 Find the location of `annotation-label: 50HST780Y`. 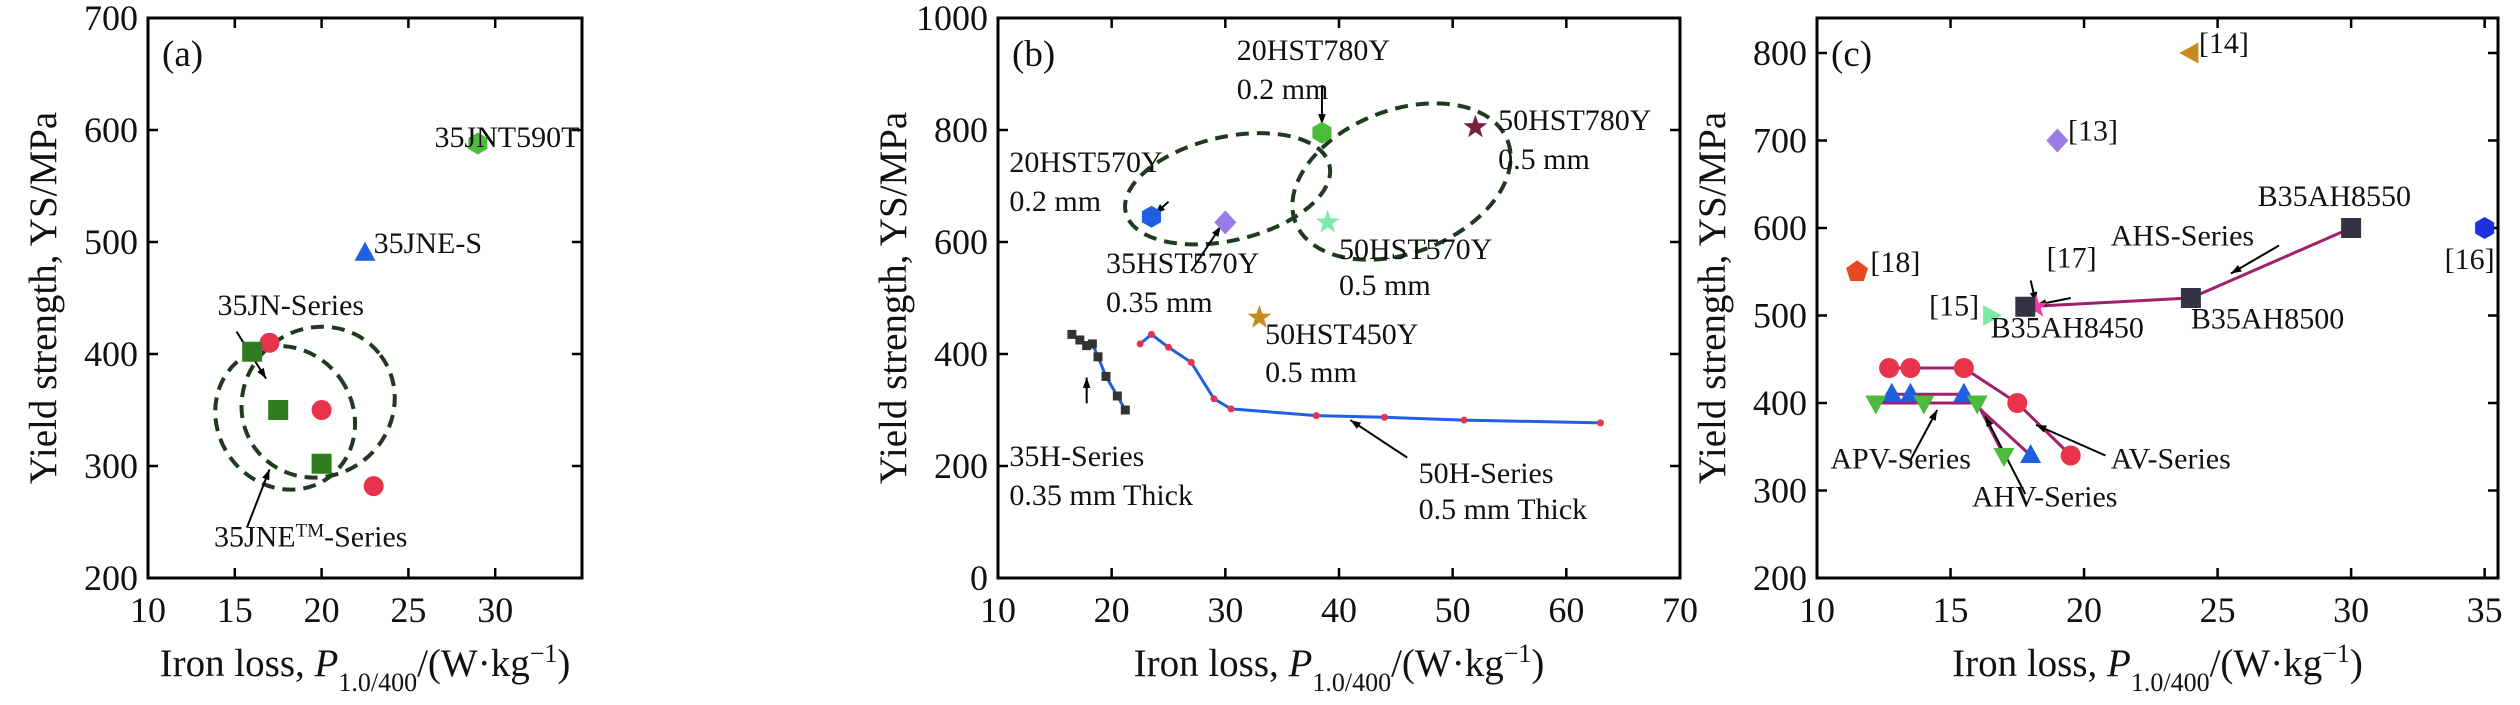

annotation-label: 50HST780Y is located at coordinates (1574, 120).